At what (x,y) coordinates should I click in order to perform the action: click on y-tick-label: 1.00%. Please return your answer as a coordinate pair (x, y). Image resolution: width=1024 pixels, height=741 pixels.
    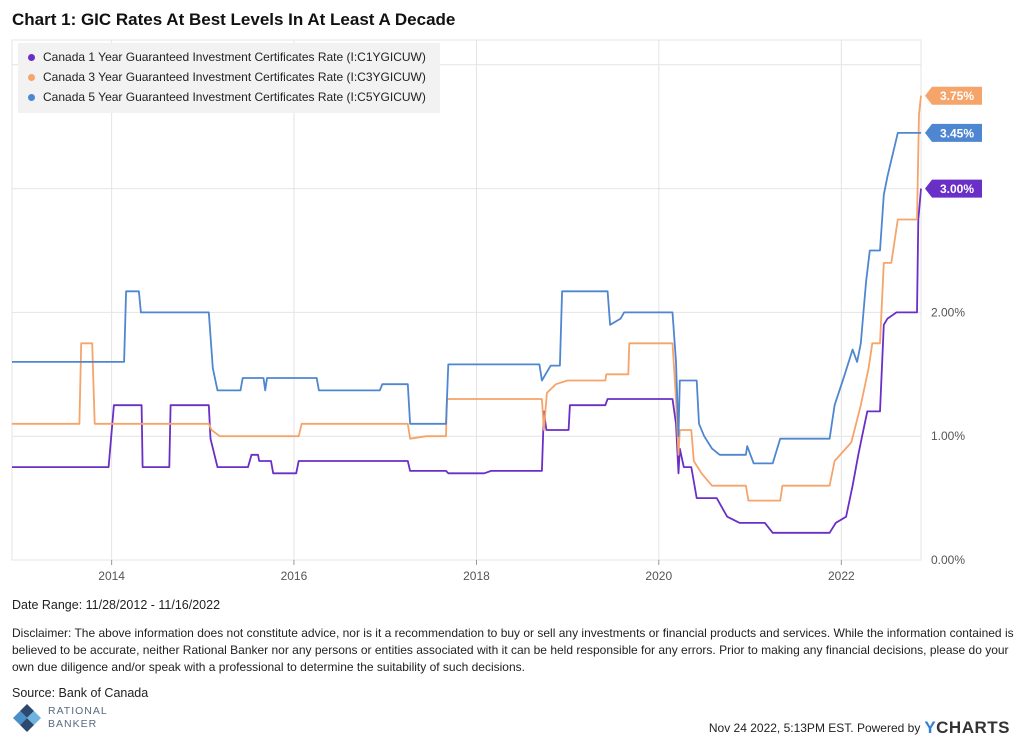
    Looking at the image, I should click on (948, 436).